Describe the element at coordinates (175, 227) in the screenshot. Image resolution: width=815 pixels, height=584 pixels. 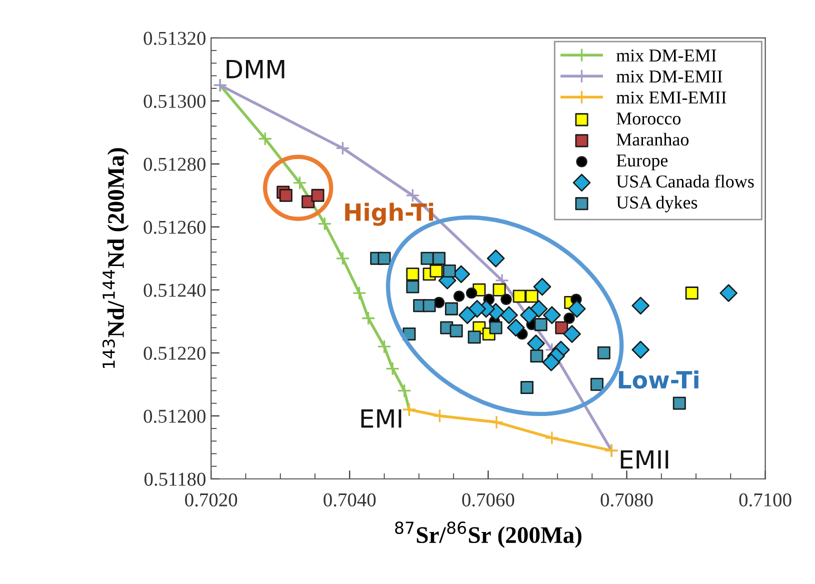
I see `y-tick-label: 0.51260` at that location.